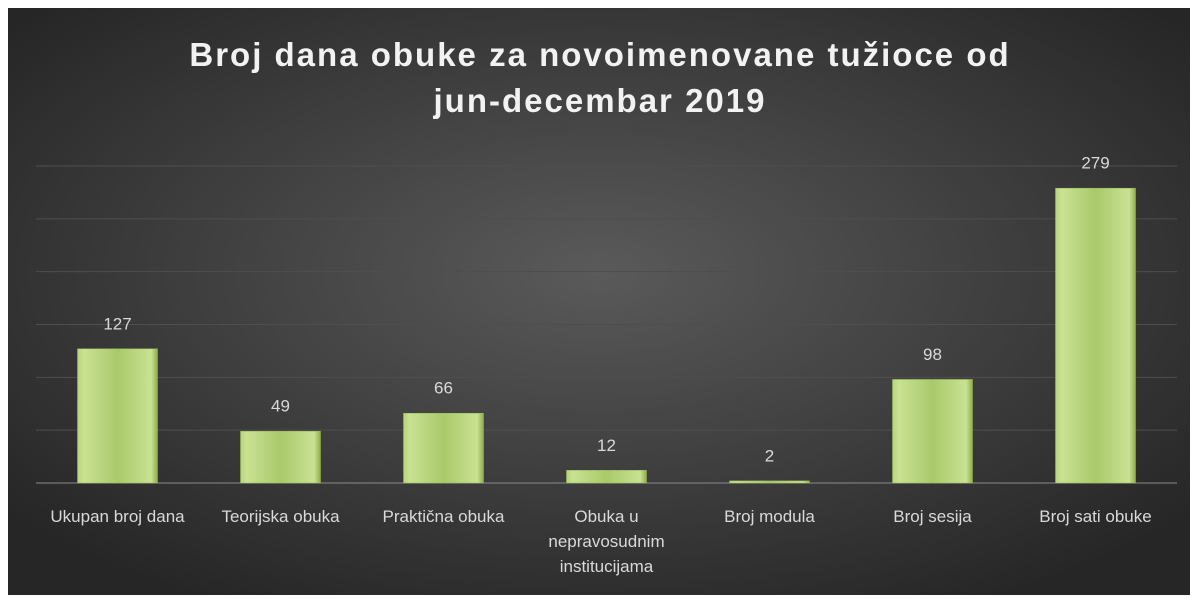 This screenshot has width=1199, height=599. I want to click on value-label: 98, so click(932, 354).